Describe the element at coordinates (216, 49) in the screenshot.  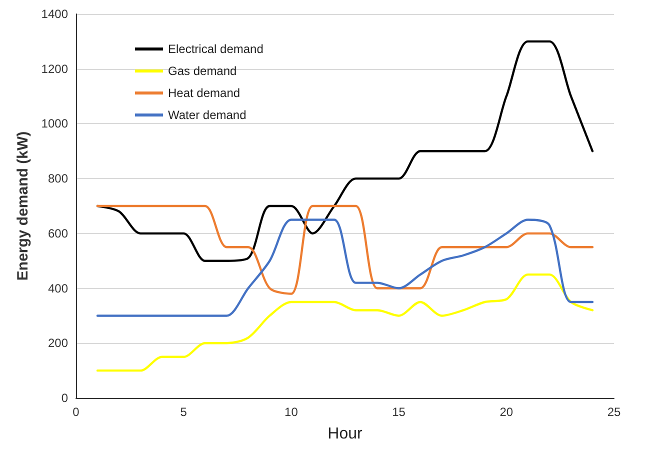
I see `legend-label: Electrical demand` at that location.